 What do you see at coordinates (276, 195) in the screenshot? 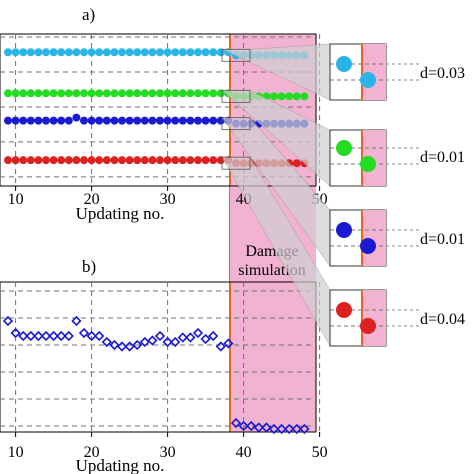
I see `zoom-wedges` at bounding box center [276, 195].